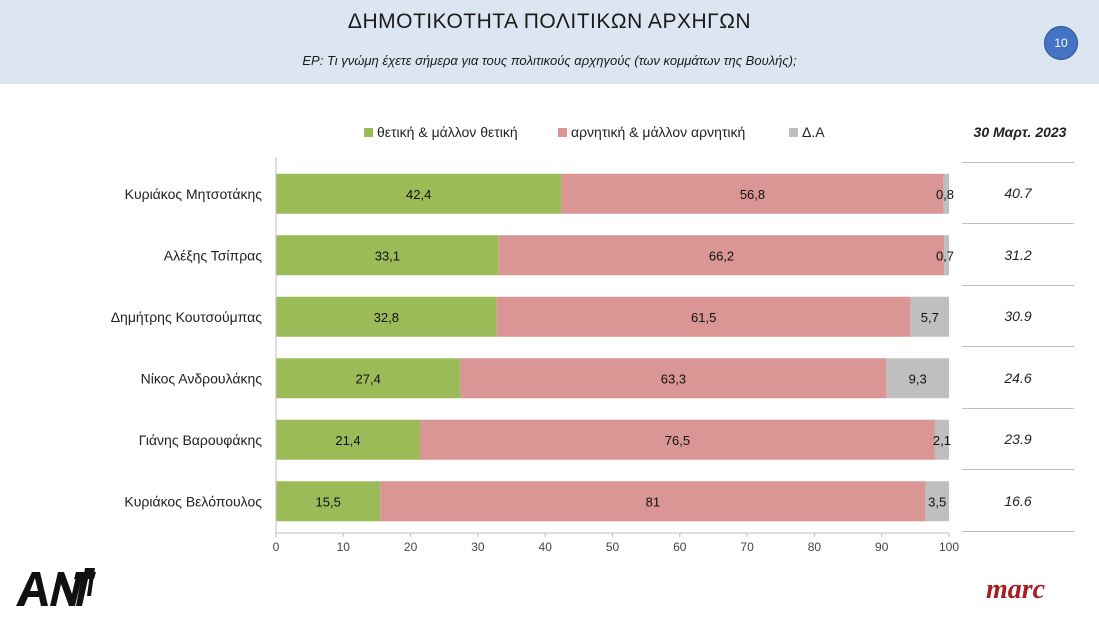  Describe the element at coordinates (1016, 589) in the screenshot. I see `marc-logo: marc` at that location.